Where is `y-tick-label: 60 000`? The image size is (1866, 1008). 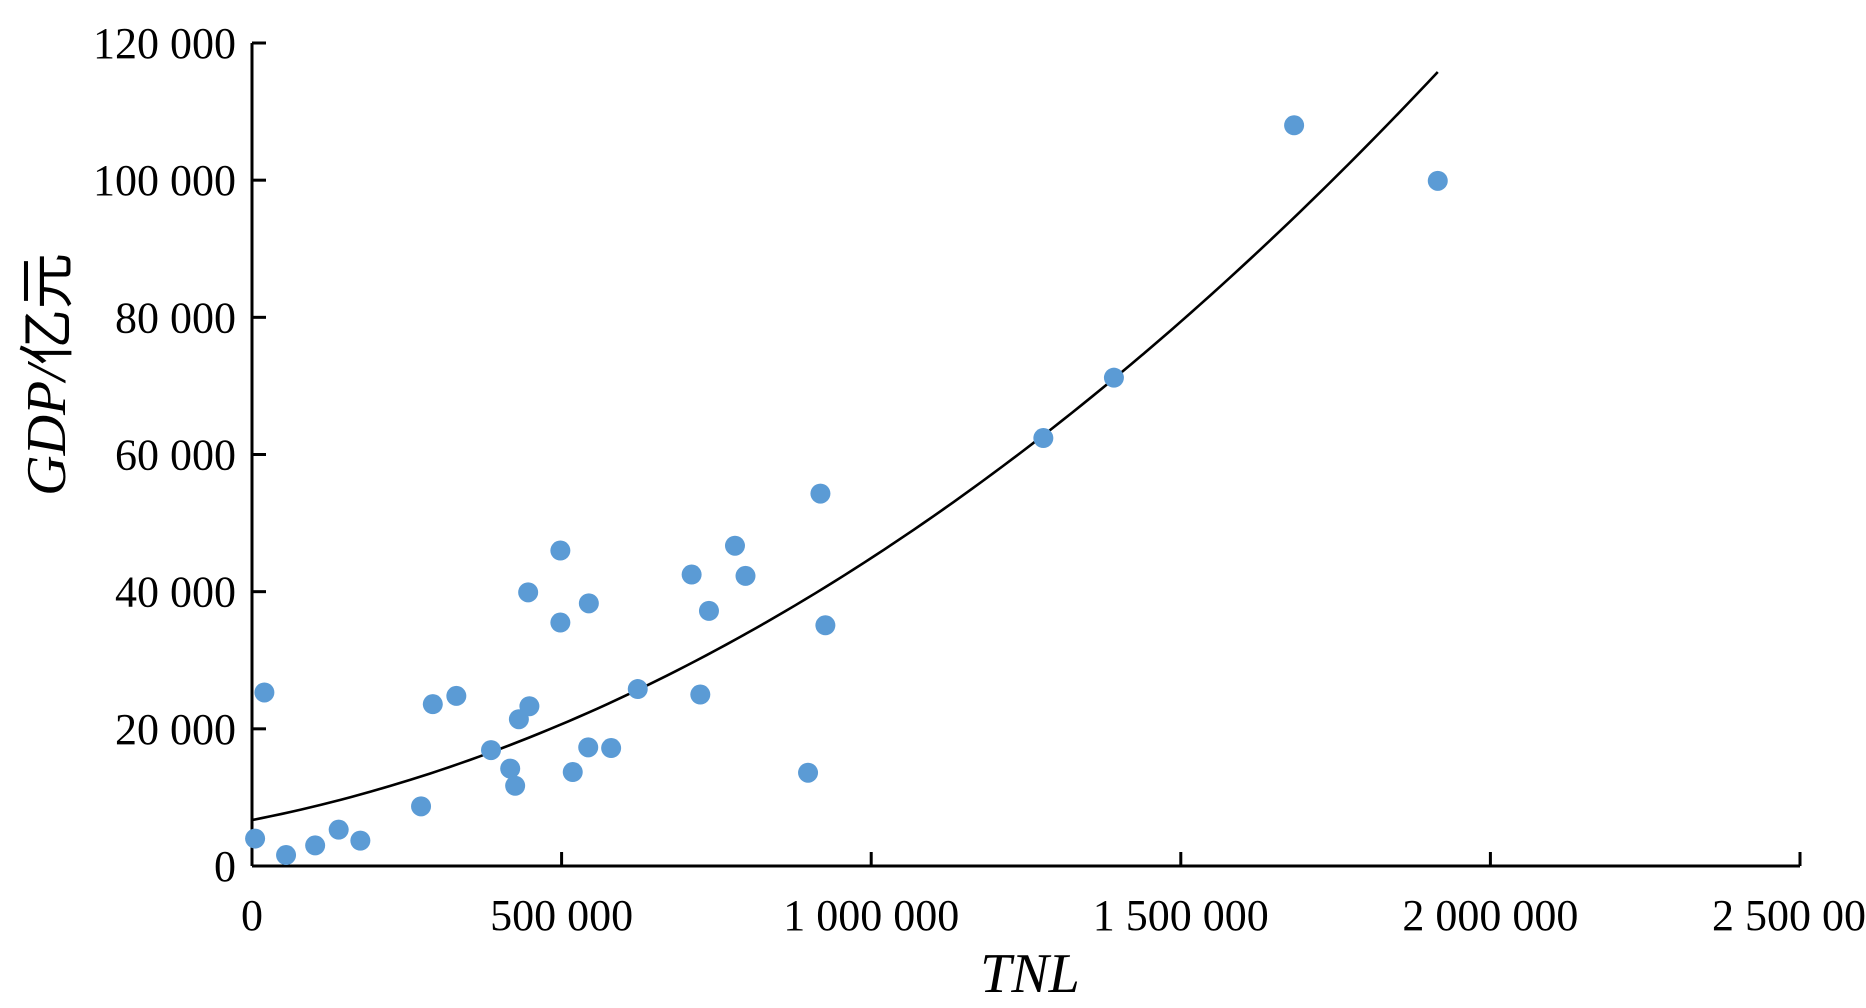 y-tick-label: 60 000 is located at coordinates (175, 455).